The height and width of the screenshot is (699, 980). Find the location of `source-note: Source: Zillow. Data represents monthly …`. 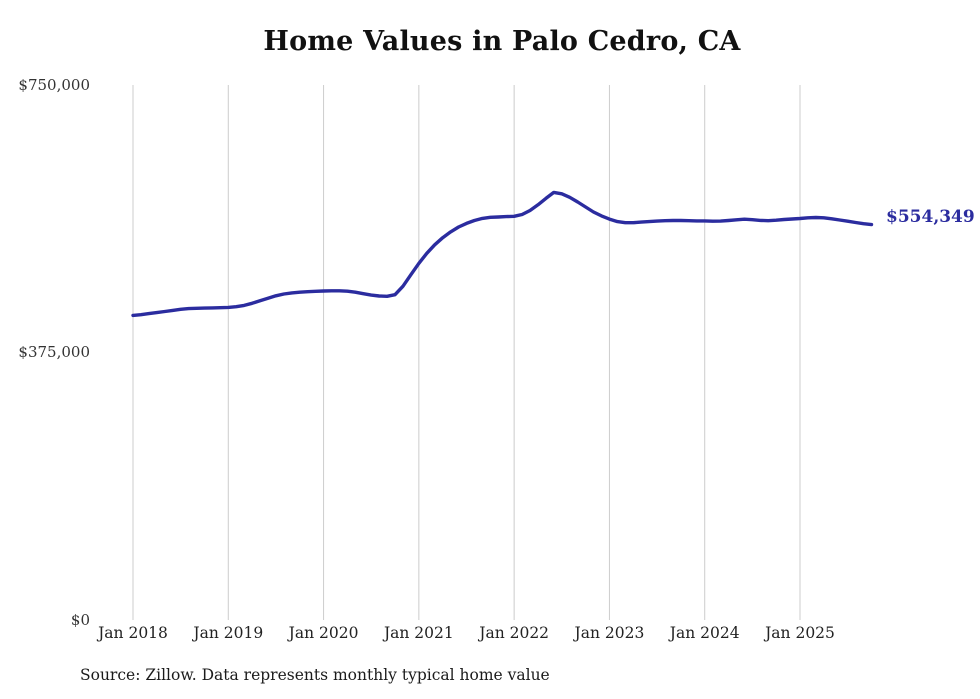

source-note: Source: Zillow. Data represents monthly … is located at coordinates (315, 675).